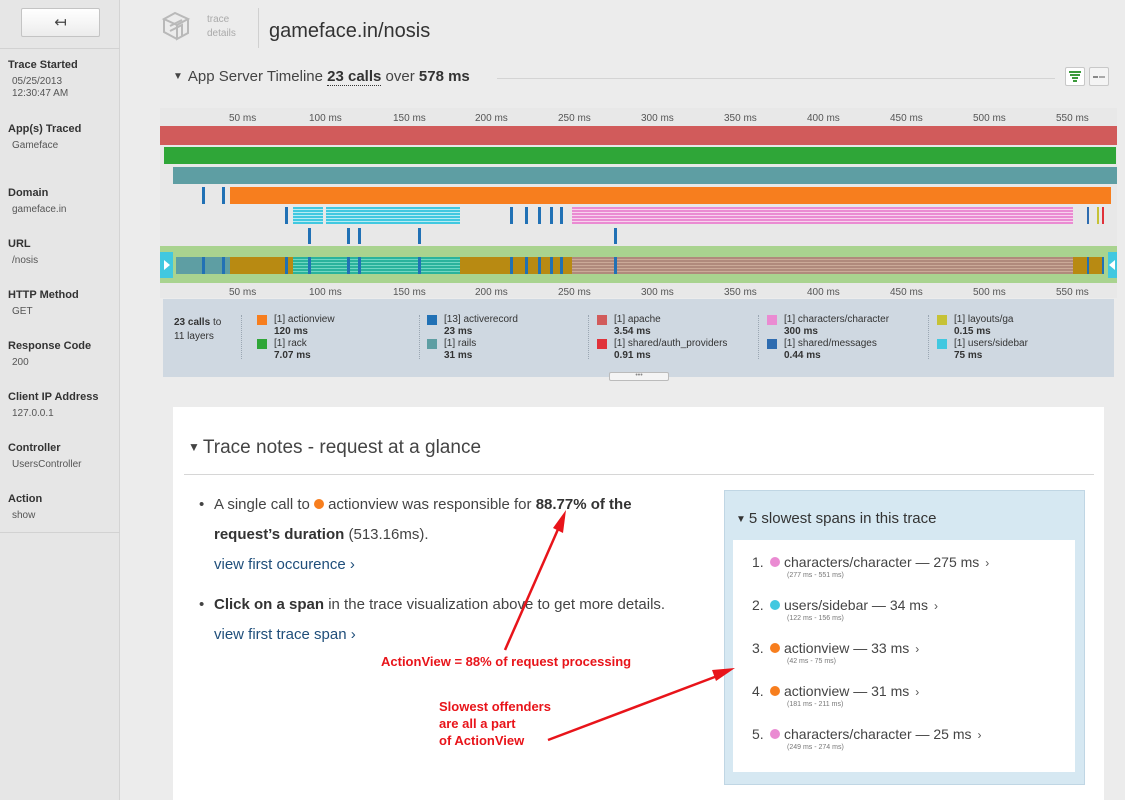  Describe the element at coordinates (758, 562) in the screenshot. I see `span-rank: 1.` at that location.